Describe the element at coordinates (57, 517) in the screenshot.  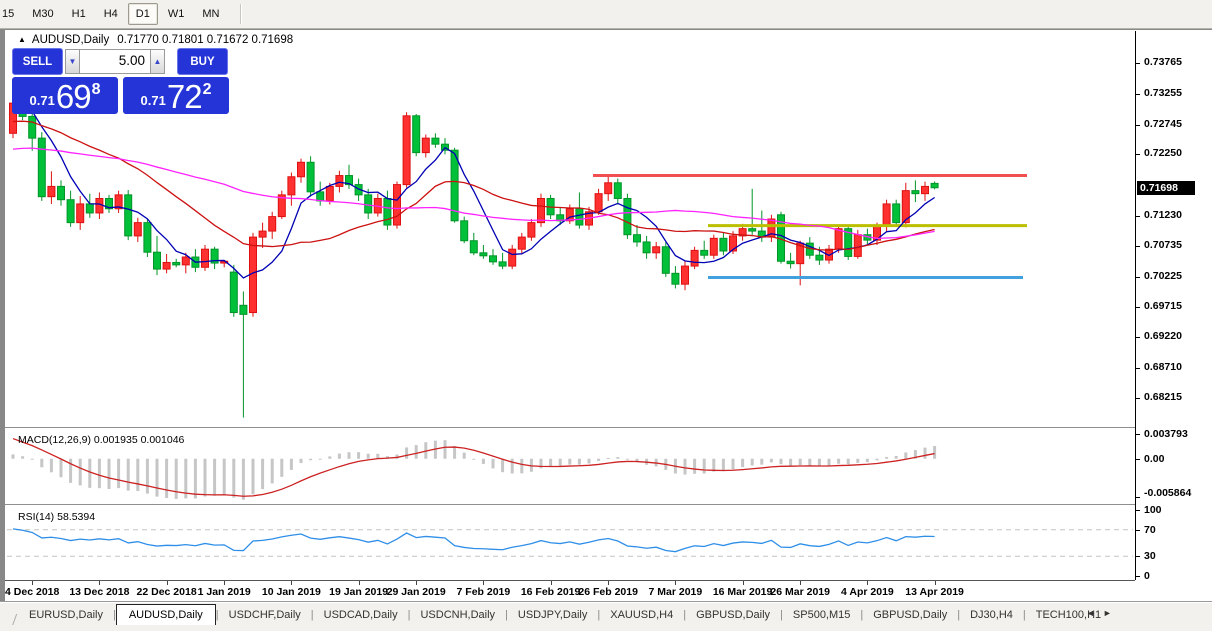
I see `rsi-indicator-label: RSI(14) 58.5394` at that location.